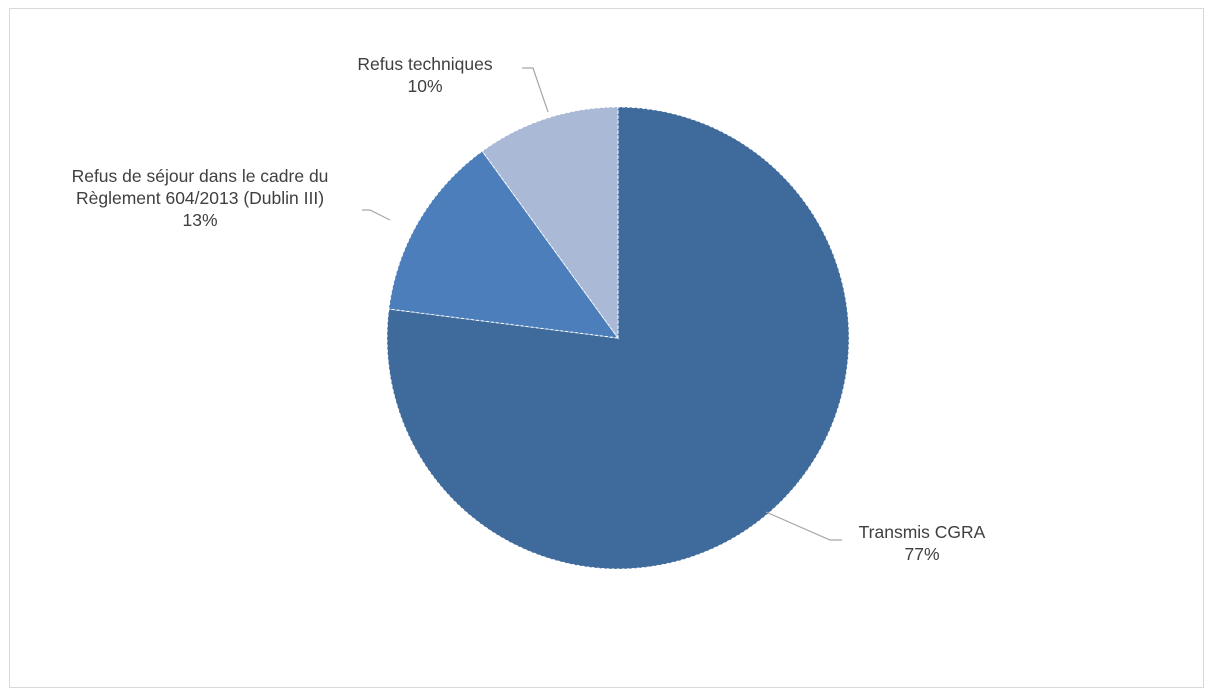 The height and width of the screenshot is (688, 1214). Describe the element at coordinates (424, 75) in the screenshot. I see `slice-data-label: Refus techniques 10%` at that location.